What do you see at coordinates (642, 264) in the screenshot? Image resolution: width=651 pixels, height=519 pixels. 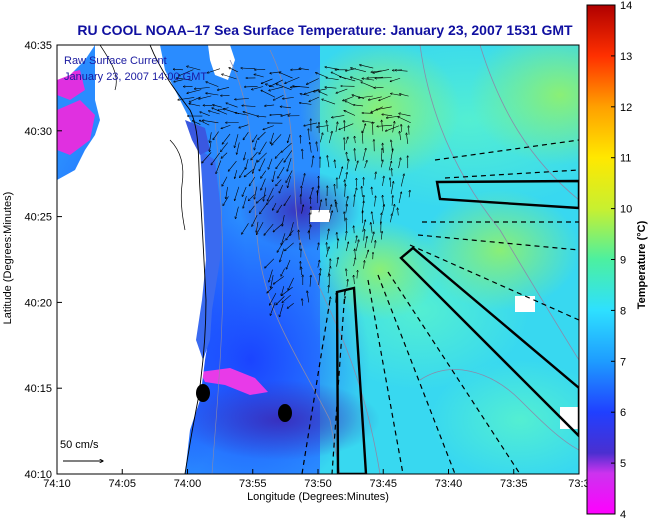 I see `colorbar-label: Temperature (°C)` at bounding box center [642, 264].